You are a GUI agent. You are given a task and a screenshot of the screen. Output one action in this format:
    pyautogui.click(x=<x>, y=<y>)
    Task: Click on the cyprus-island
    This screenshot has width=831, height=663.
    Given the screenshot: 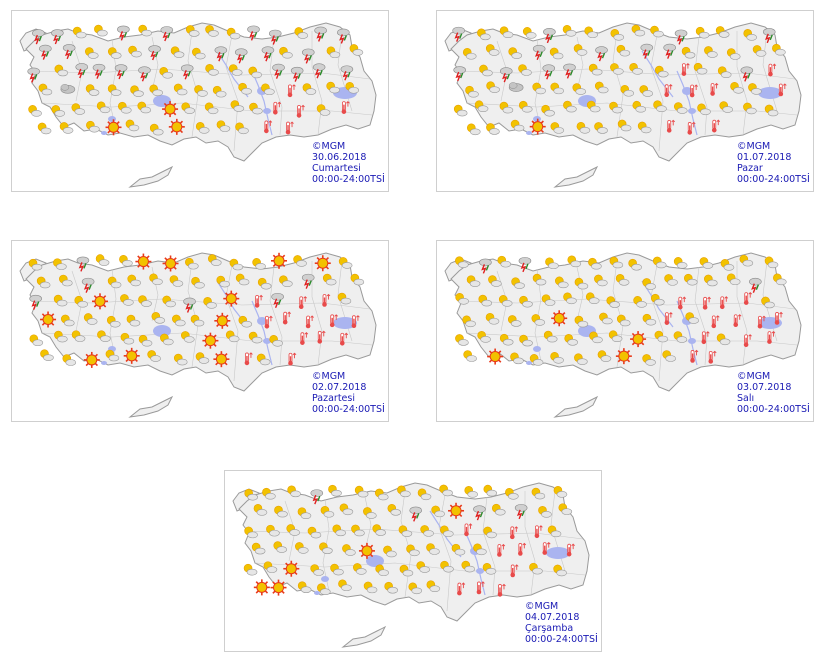 What is the action you would take?
    pyautogui.click(x=576, y=406)
    